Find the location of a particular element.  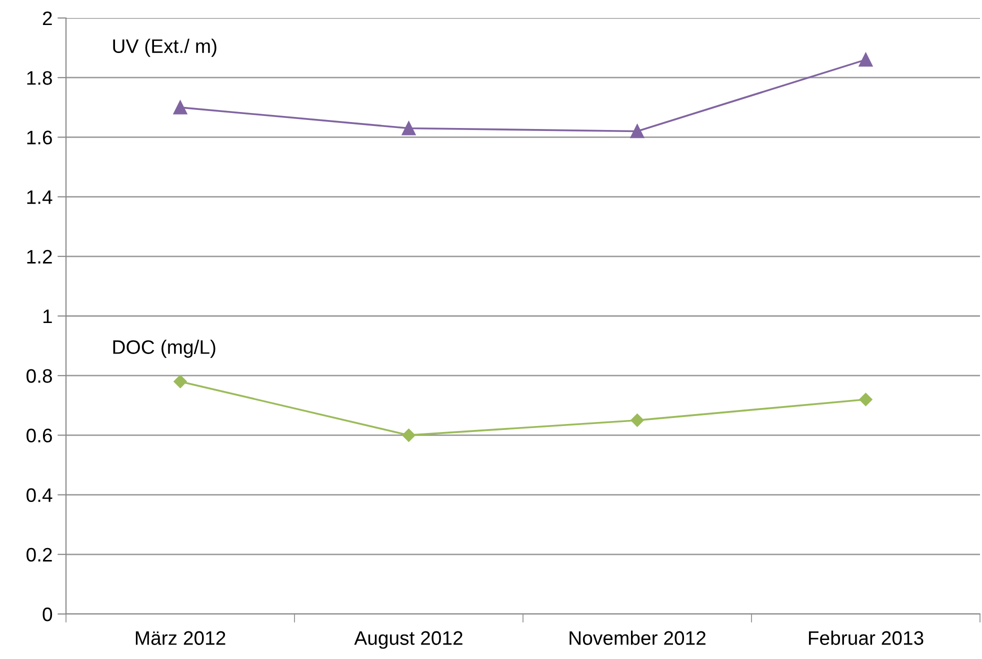

y-tick-label: 0.8 is located at coordinates (39, 376).